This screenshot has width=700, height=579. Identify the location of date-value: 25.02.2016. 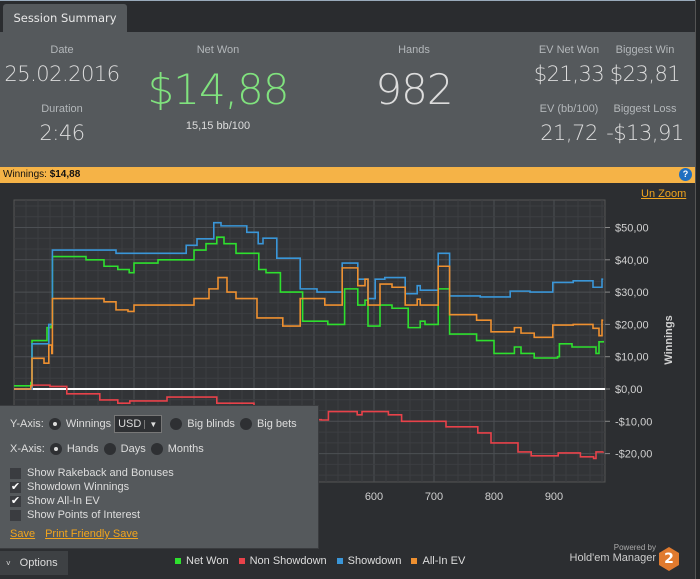
(62, 74).